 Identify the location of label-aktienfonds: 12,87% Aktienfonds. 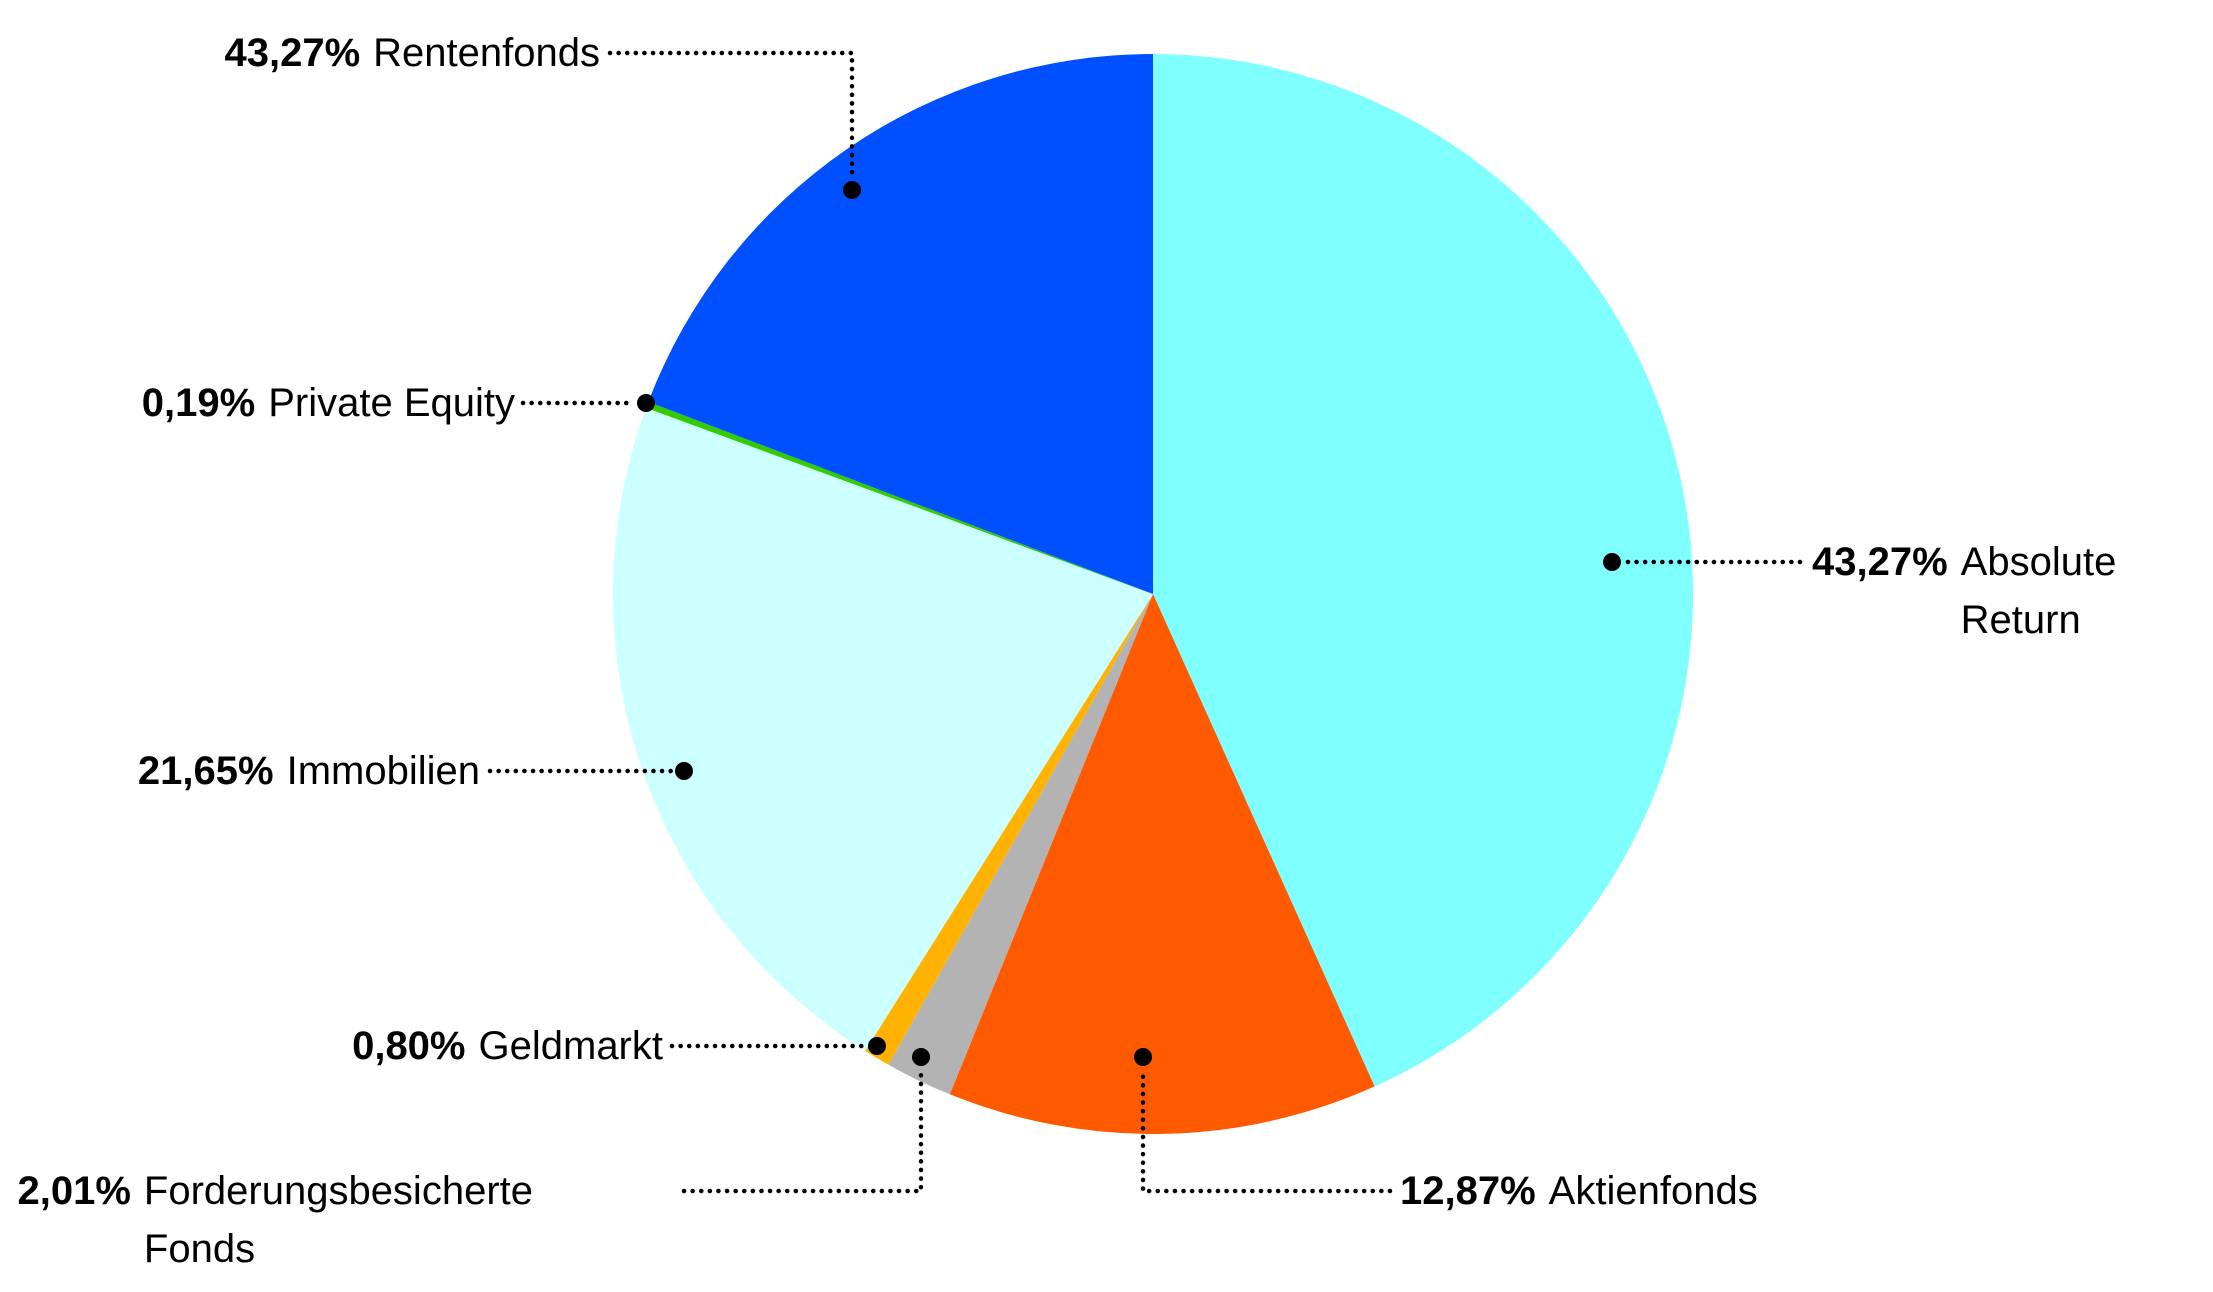
(1579, 1191).